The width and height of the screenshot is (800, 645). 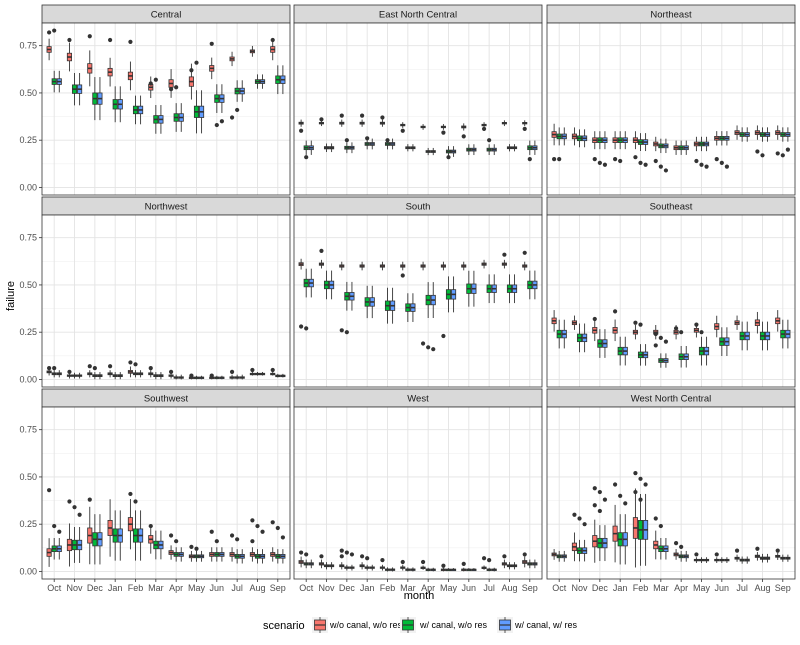 I want to click on x-tick-label: Jan, so click(x=115, y=588).